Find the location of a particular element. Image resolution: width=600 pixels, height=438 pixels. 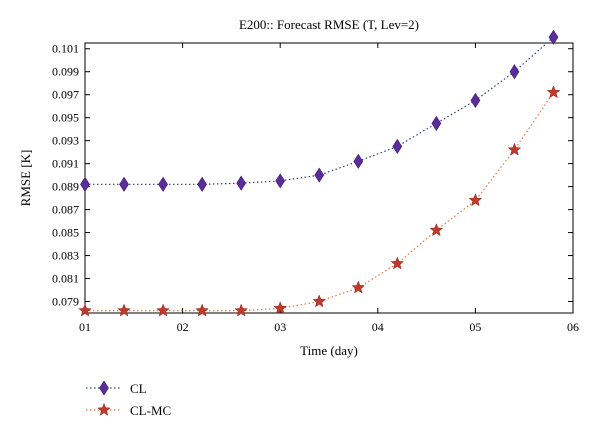

y-tick-label: 0.091 is located at coordinates (65, 164).